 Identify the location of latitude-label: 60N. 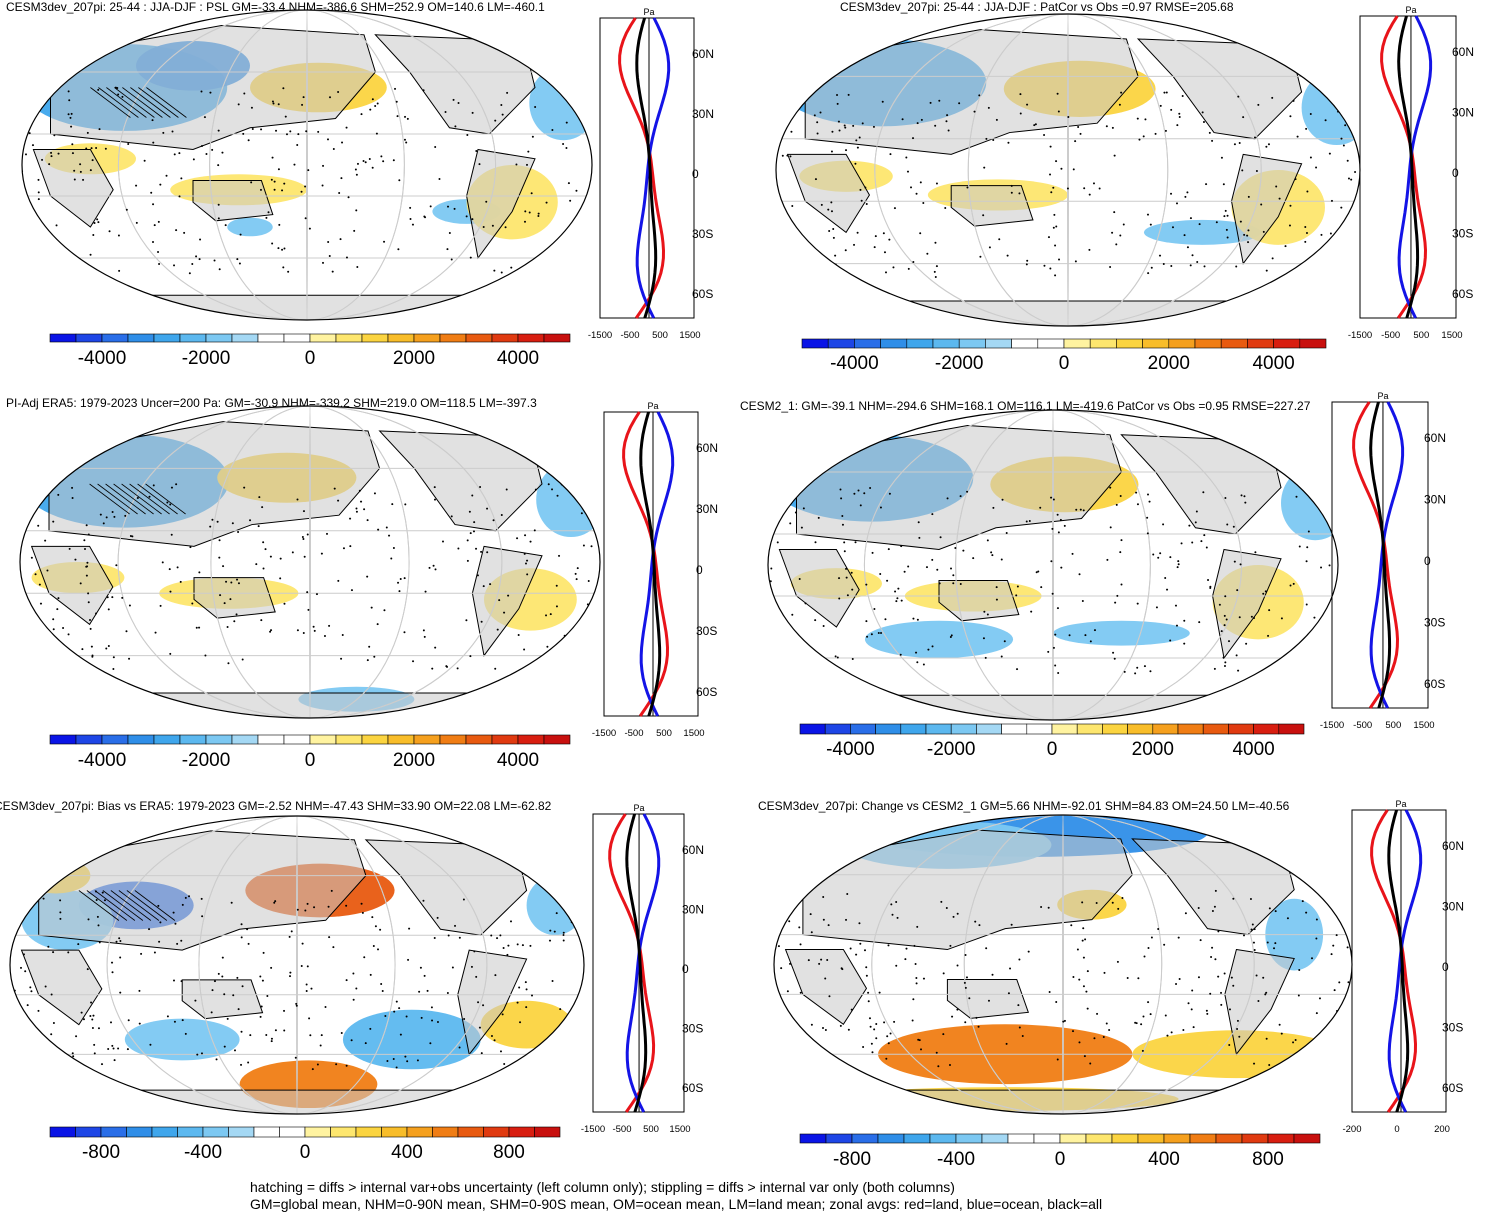
(1453, 846).